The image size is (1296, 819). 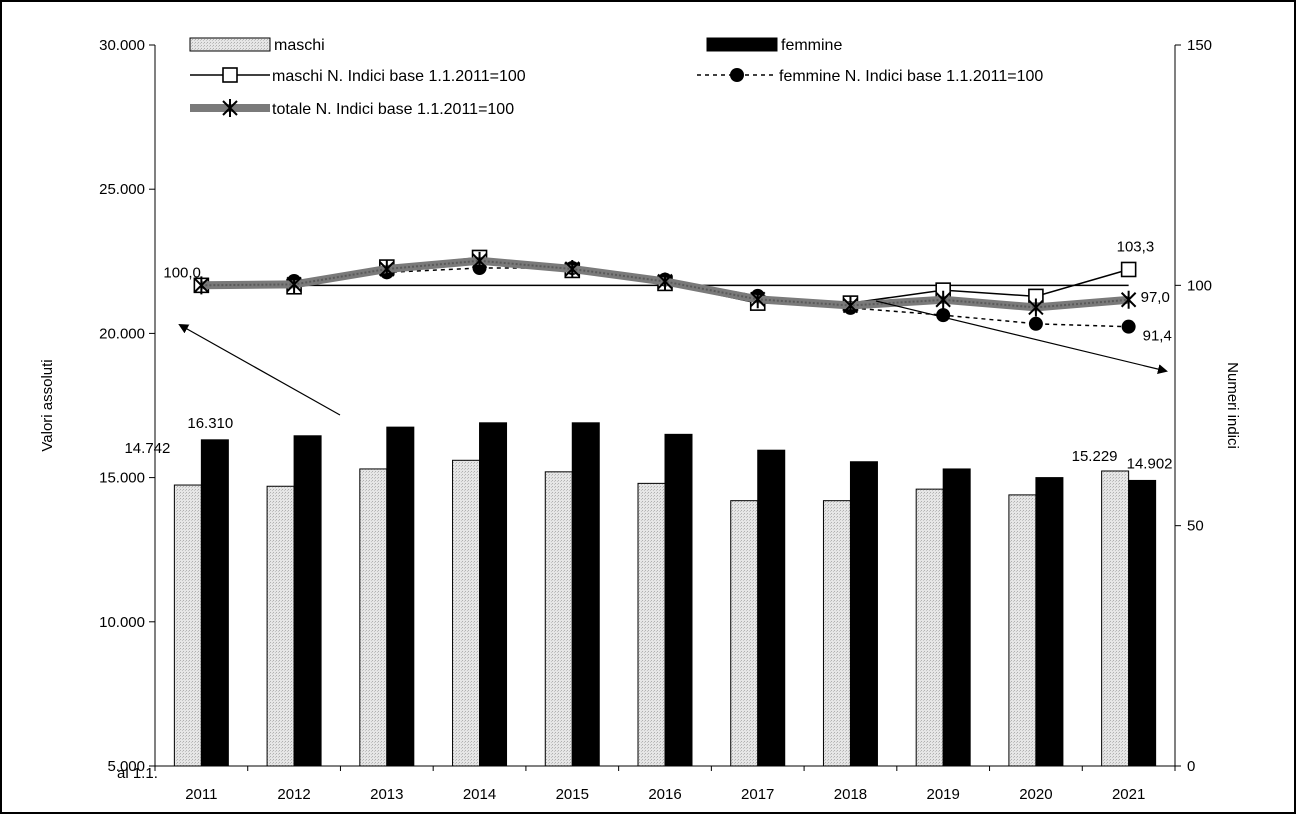 What do you see at coordinates (850, 305) in the screenshot?
I see `marker-star-2018` at bounding box center [850, 305].